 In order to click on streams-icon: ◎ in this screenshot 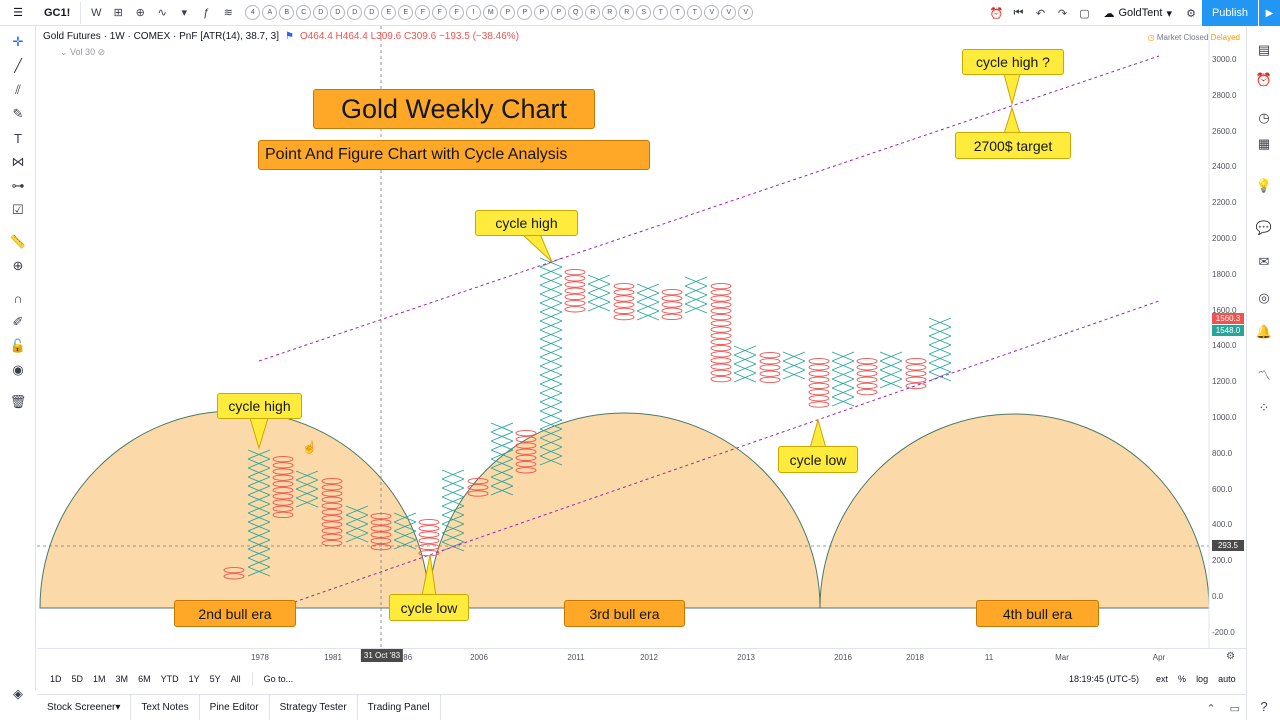, I will do `click(1264, 297)`.